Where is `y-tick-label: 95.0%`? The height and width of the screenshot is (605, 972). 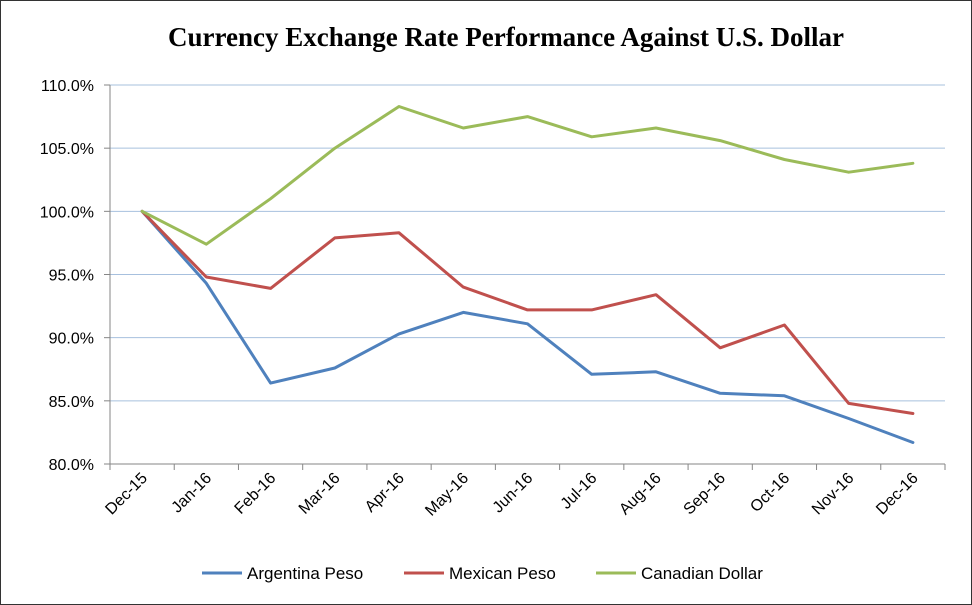
y-tick-label: 95.0% is located at coordinates (71, 276).